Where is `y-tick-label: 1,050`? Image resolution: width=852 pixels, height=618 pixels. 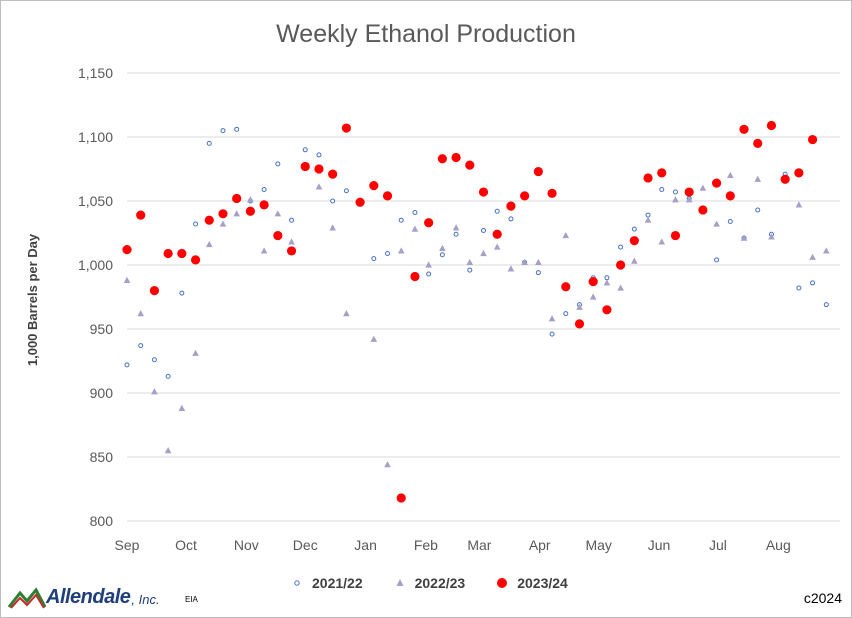
y-tick-label: 1,050 is located at coordinates (95, 201).